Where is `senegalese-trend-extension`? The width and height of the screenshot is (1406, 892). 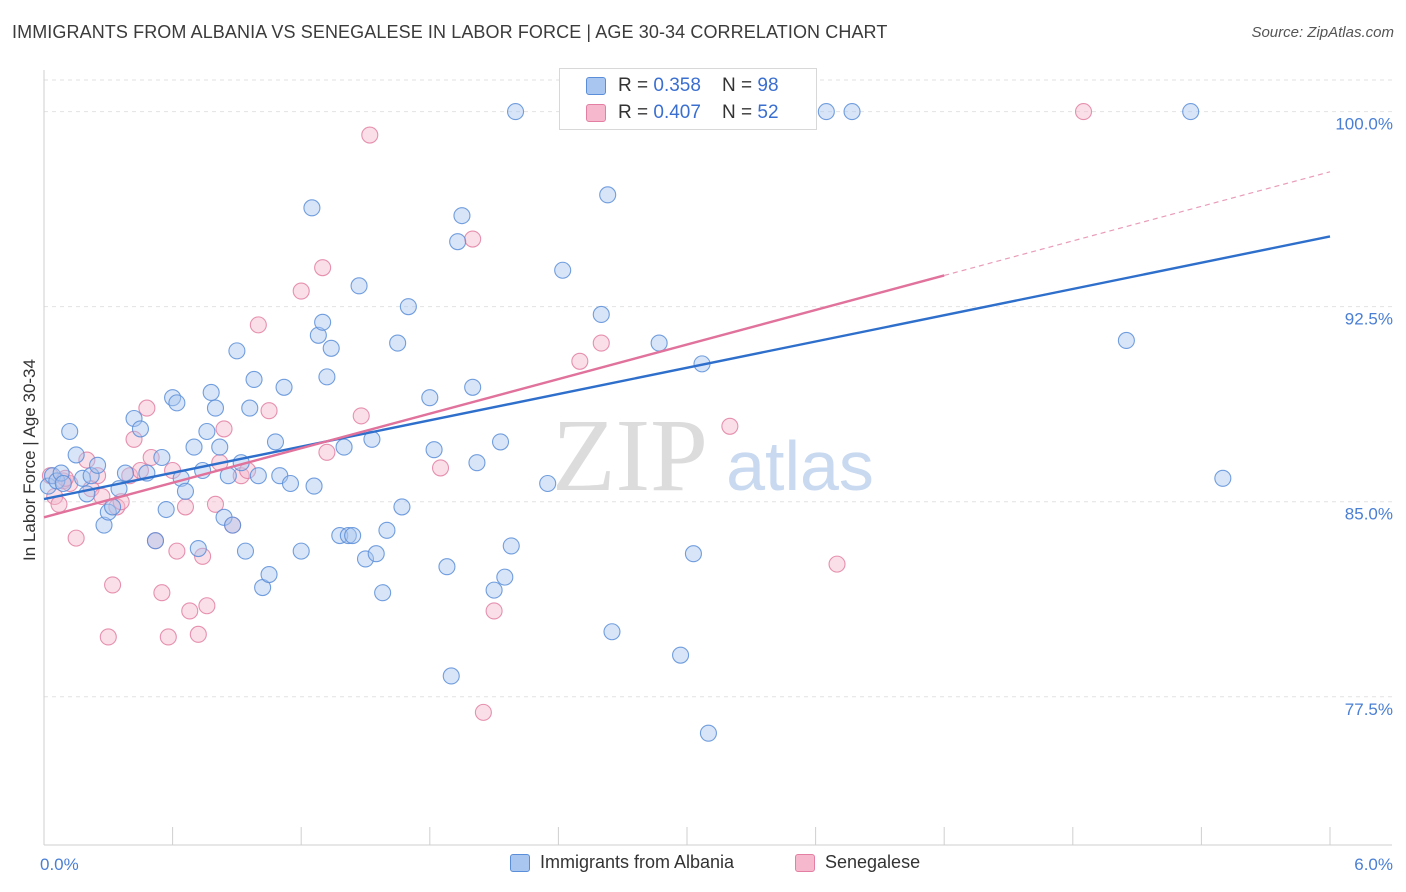
senegalese-trend-extension is located at coordinates (1137, 224).